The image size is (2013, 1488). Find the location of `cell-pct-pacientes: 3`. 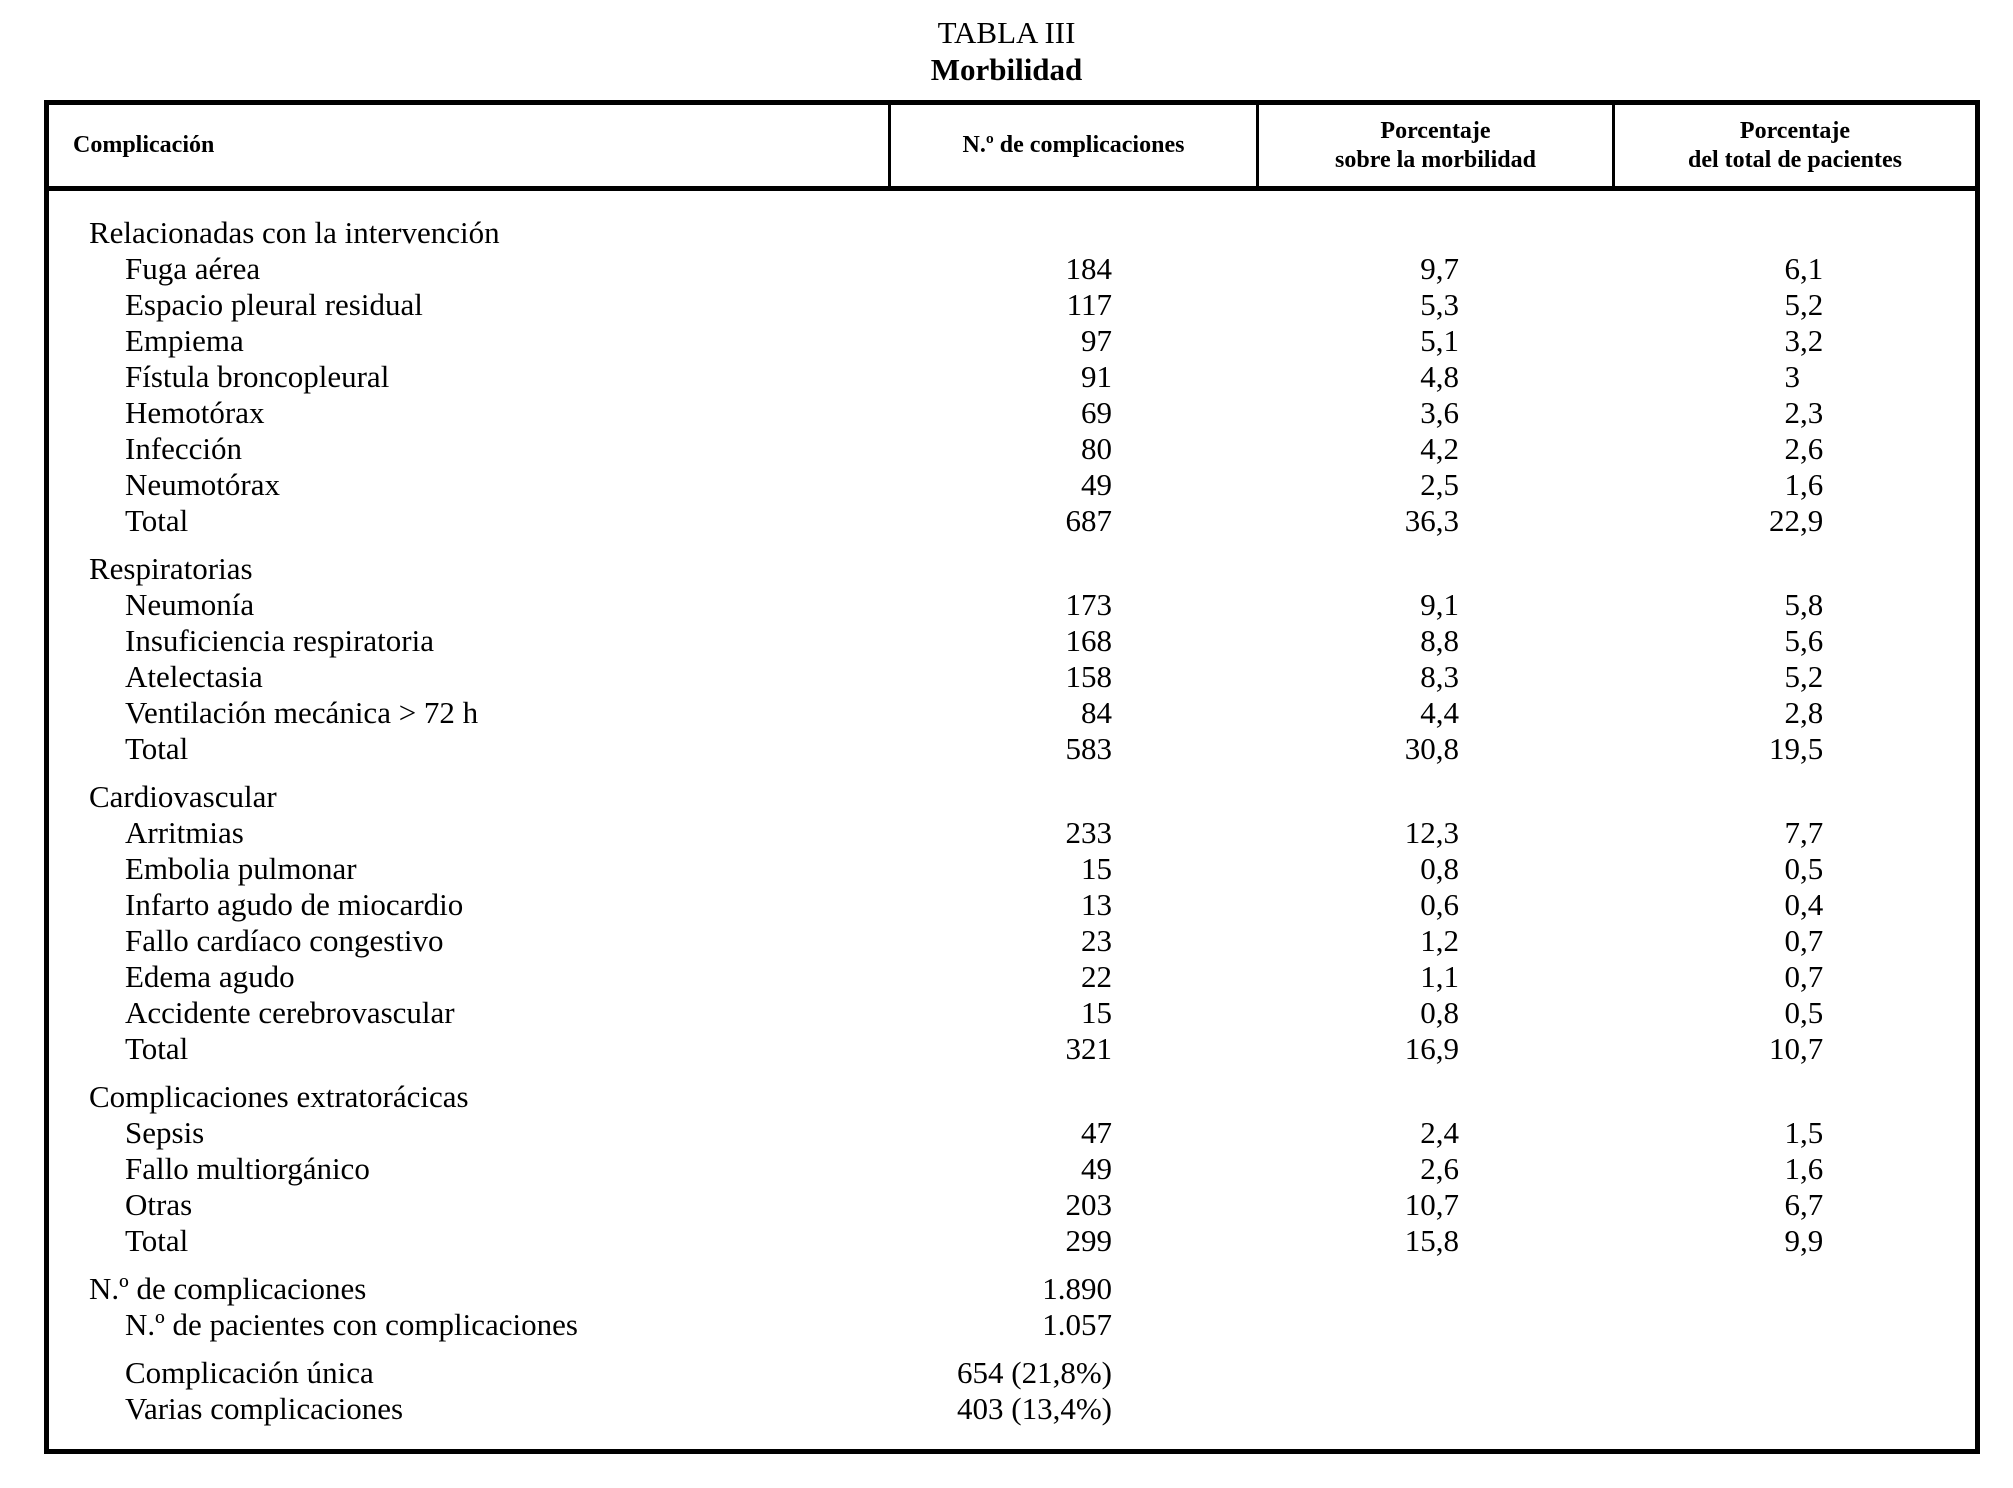

cell-pct-pacientes: 3 is located at coordinates (1792, 376).